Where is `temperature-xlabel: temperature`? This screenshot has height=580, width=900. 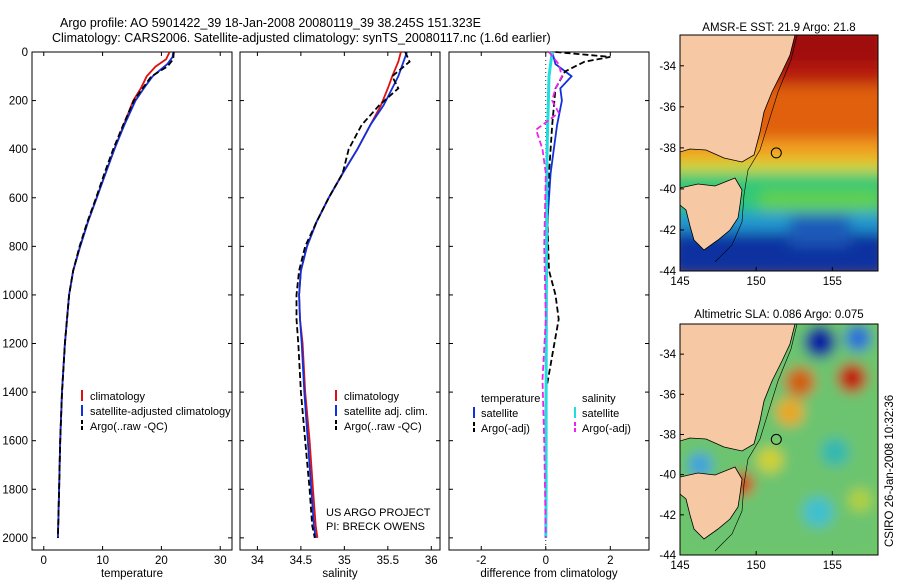 temperature-xlabel: temperature is located at coordinates (132, 574).